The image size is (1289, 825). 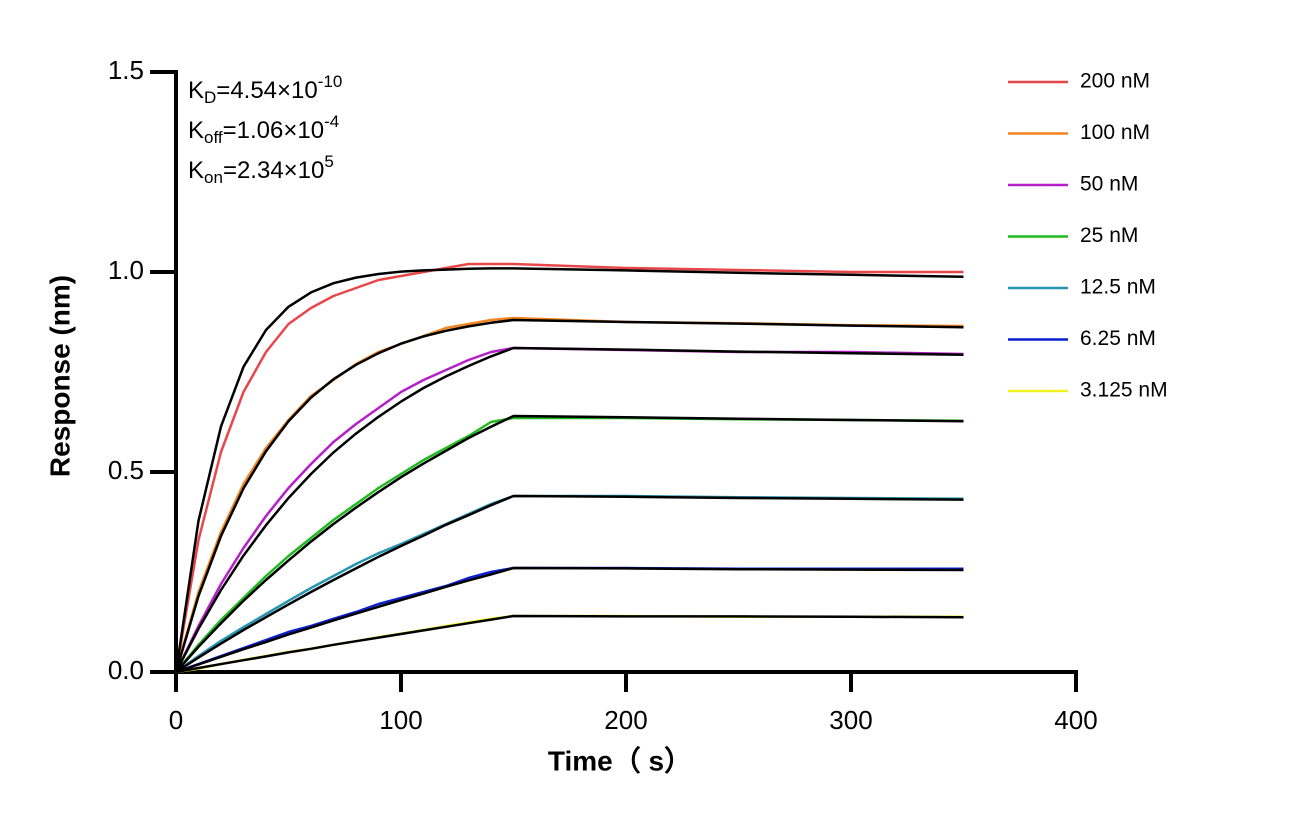 What do you see at coordinates (1109, 184) in the screenshot?
I see `legend-label: 50 nM` at bounding box center [1109, 184].